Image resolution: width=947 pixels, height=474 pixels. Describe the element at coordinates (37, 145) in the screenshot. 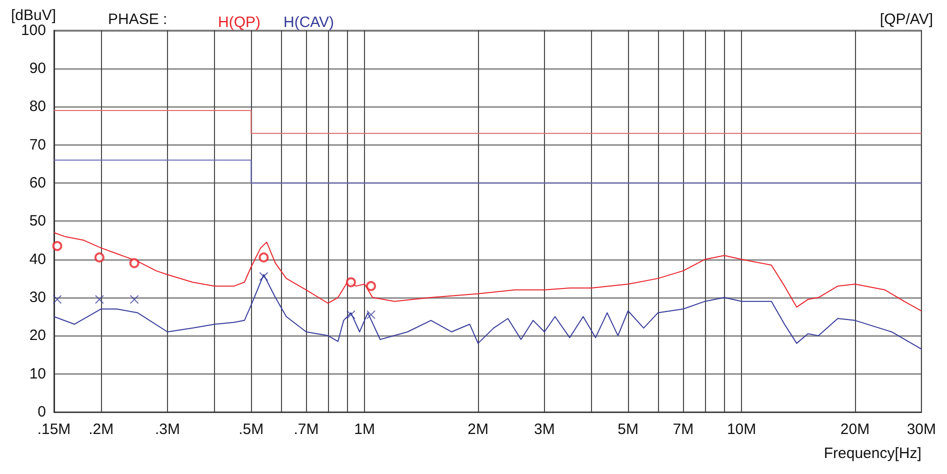

I see `y-tick-label: 70` at that location.